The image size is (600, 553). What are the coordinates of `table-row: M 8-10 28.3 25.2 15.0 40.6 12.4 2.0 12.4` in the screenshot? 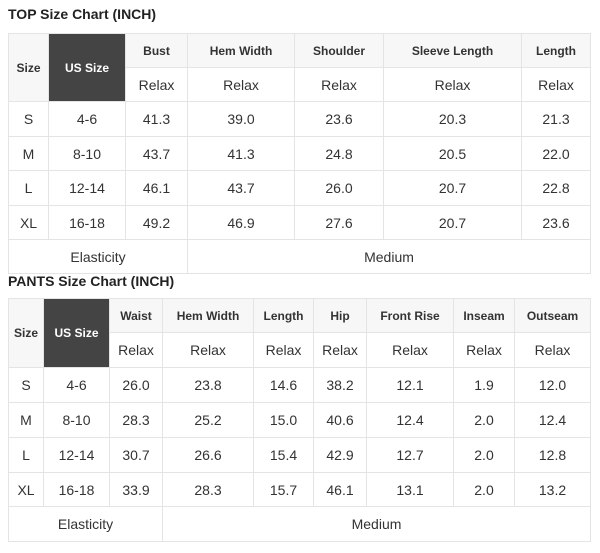 It's located at (299, 420).